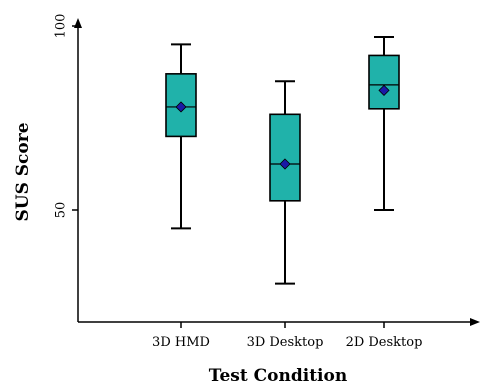 The height and width of the screenshot is (388, 482). I want to click on box-3d-desktop, so click(285, 182).